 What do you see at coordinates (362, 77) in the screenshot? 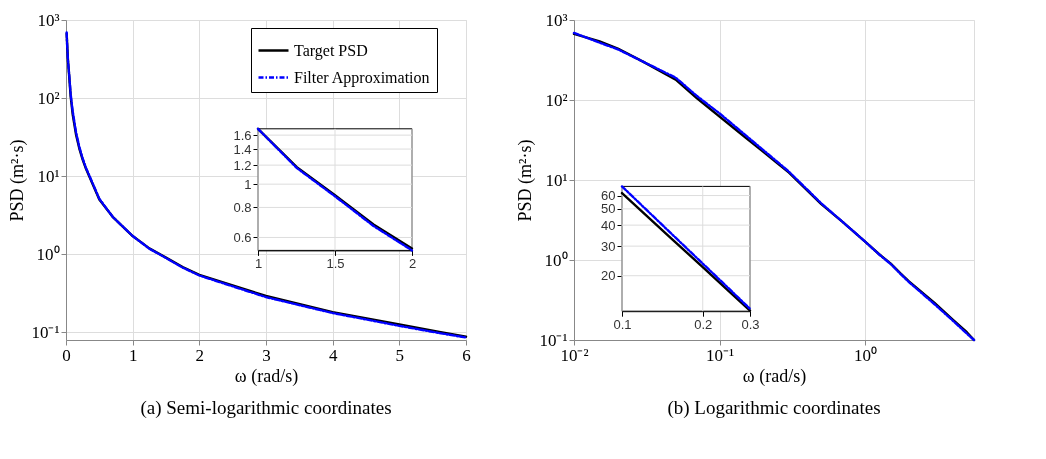
I see `legend-label: Filter Approximation` at bounding box center [362, 77].